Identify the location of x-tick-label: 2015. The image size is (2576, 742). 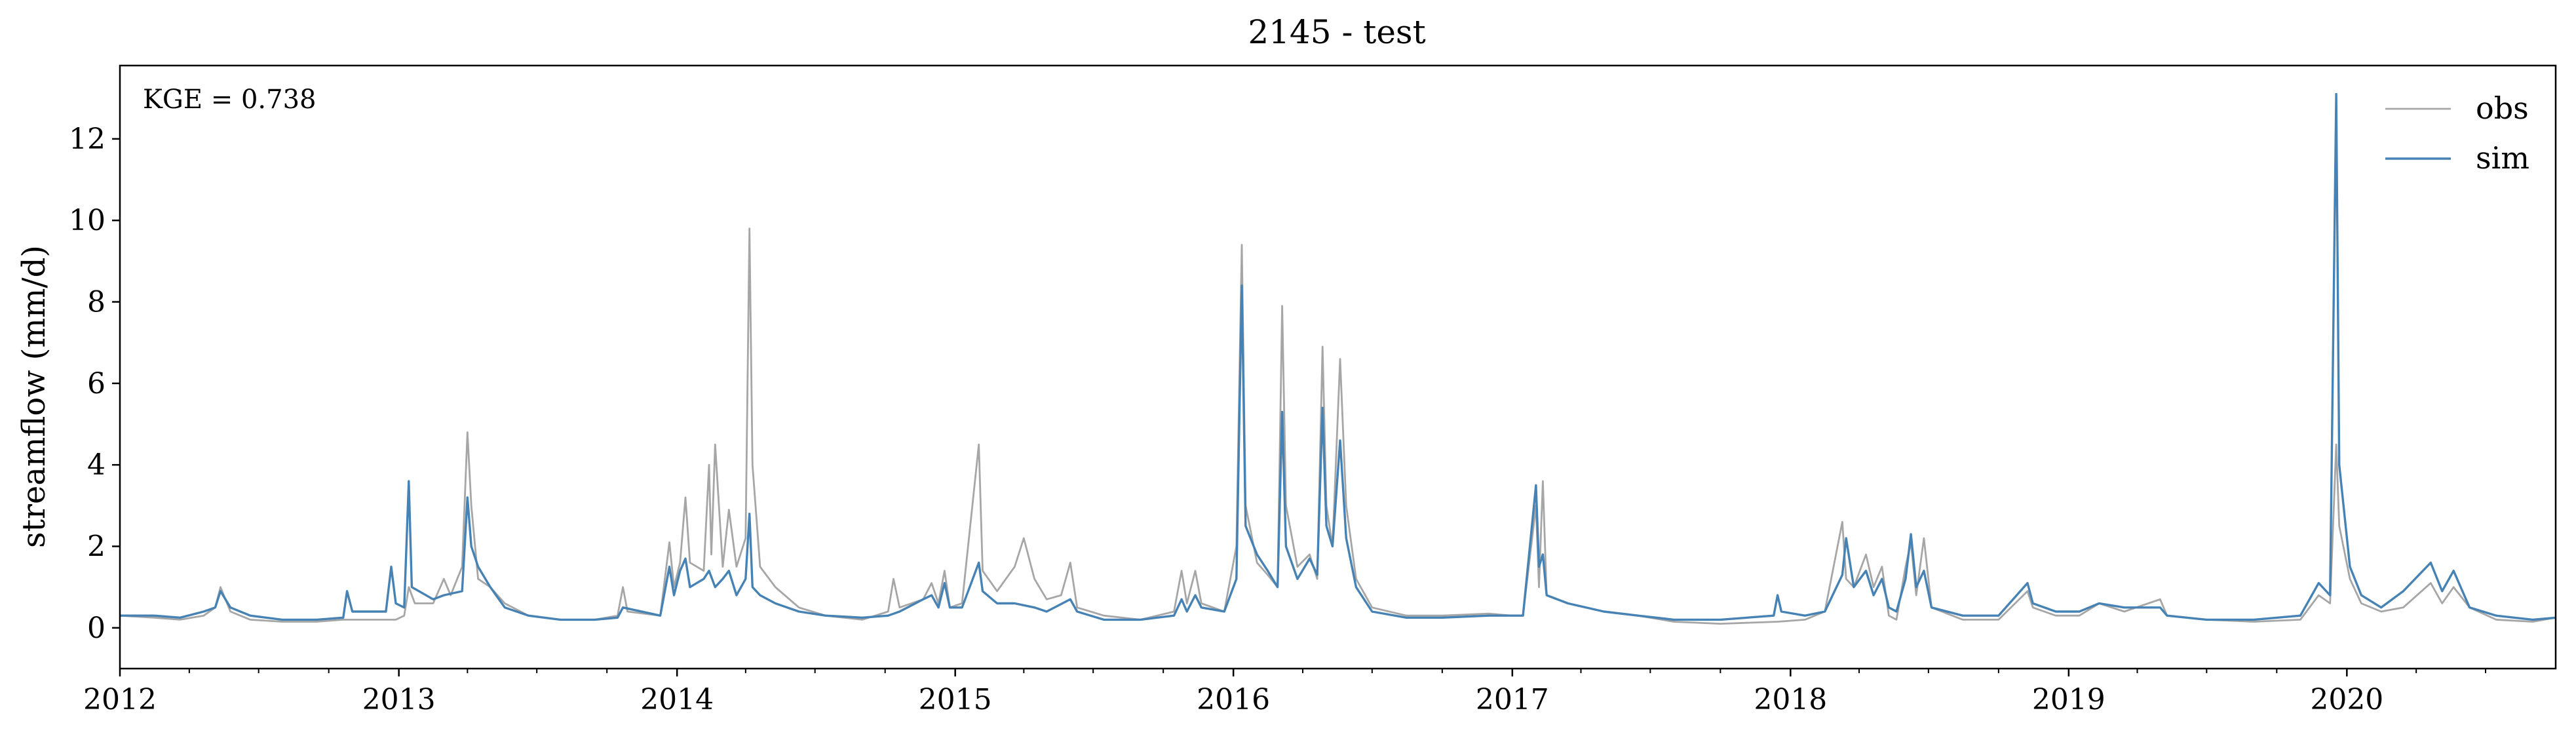
(955, 699).